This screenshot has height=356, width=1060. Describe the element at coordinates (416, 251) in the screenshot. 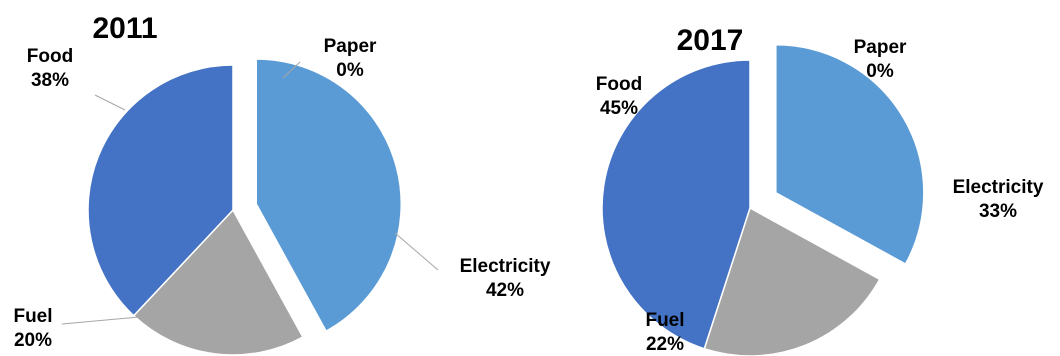

I see `leader-line-electricity` at that location.